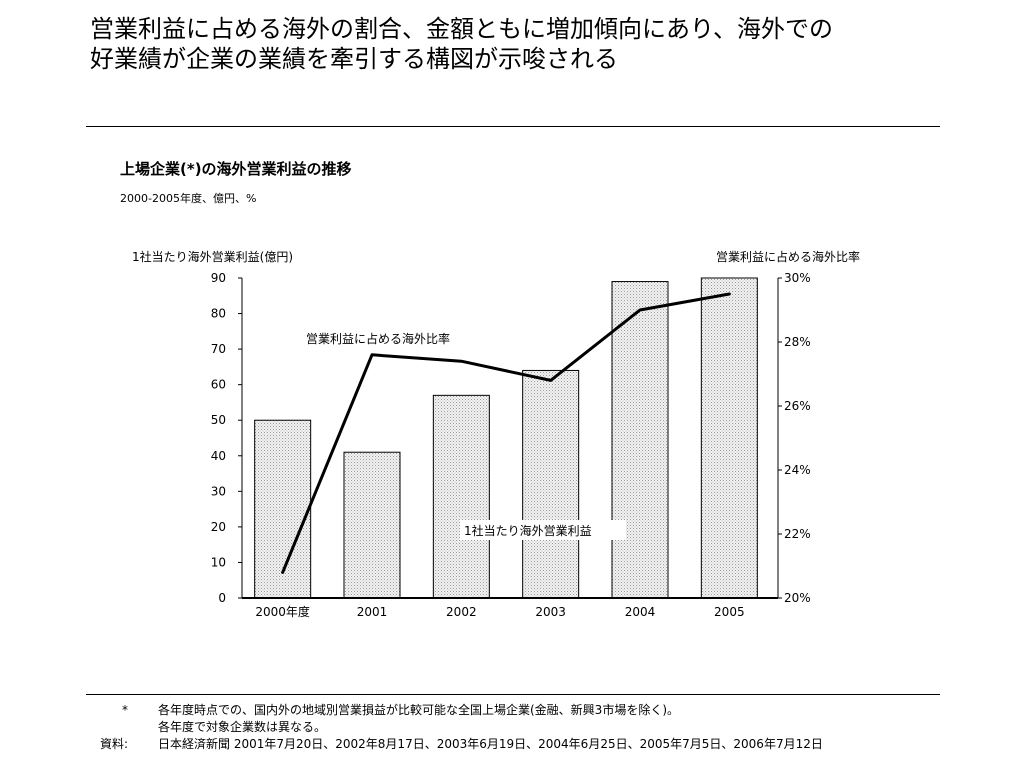  I want to click on left-tick-label-9: 90, so click(218, 278).